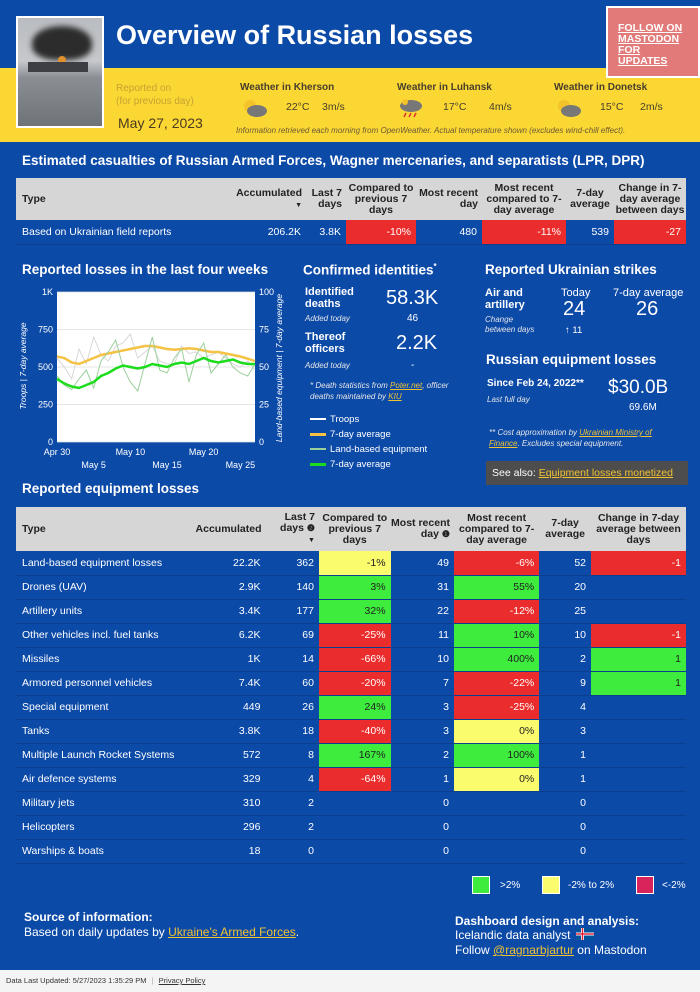 The image size is (700, 992). What do you see at coordinates (422, 611) in the screenshot?
I see `cell-recent: 22` at bounding box center [422, 611].